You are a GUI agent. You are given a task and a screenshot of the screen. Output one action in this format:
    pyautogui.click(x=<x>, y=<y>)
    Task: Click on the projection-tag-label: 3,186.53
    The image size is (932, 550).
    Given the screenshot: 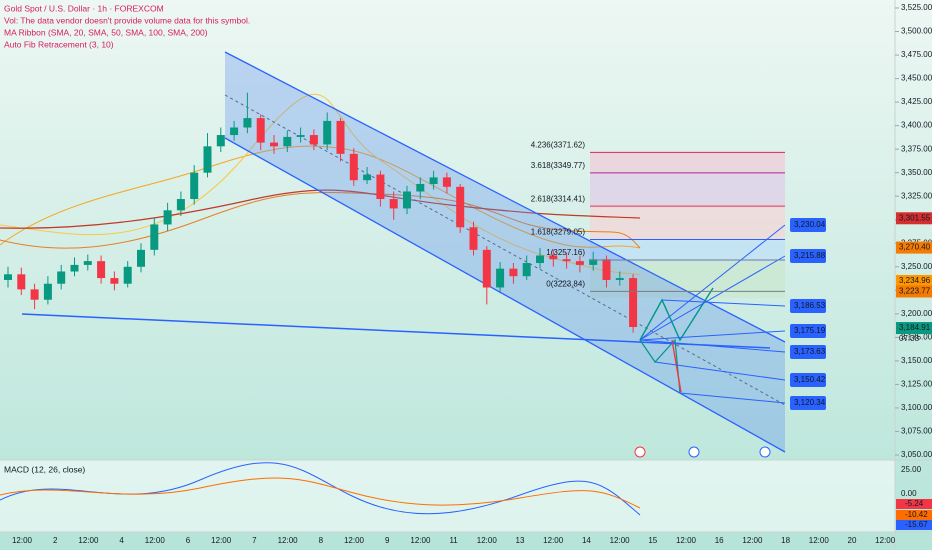 What is the action you would take?
    pyautogui.click(x=810, y=305)
    